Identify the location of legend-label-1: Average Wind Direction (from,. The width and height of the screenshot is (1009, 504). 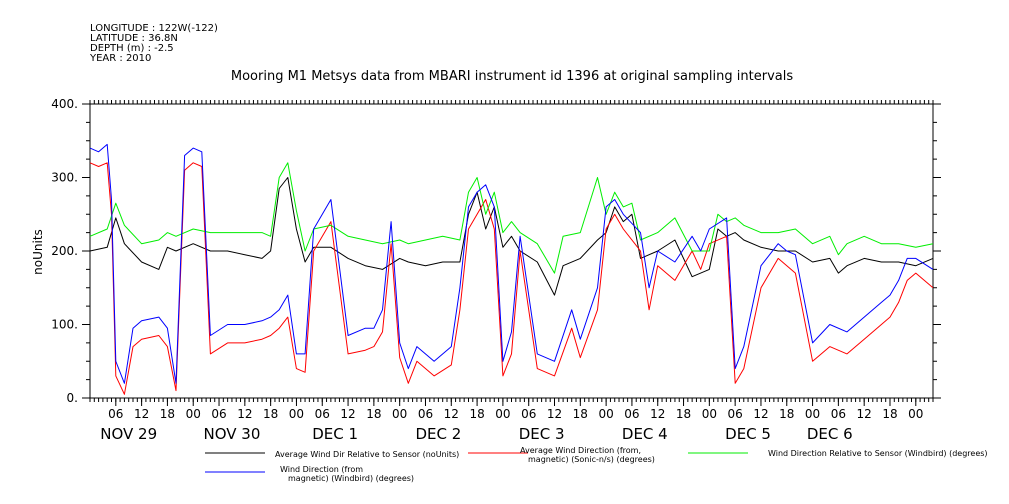
(580, 450).